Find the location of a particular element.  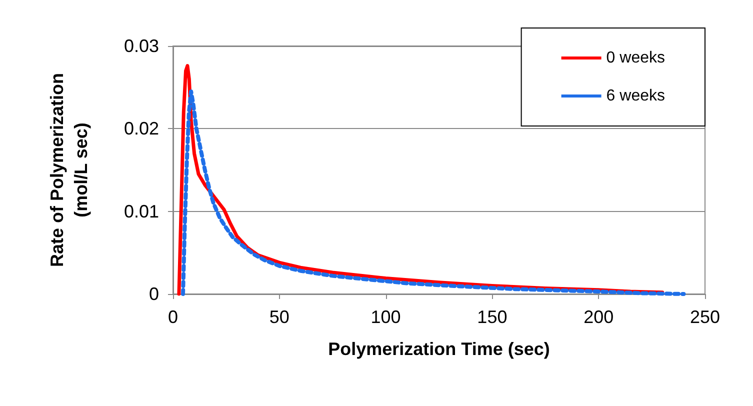

y-tick-label: 0 is located at coordinates (153, 294).